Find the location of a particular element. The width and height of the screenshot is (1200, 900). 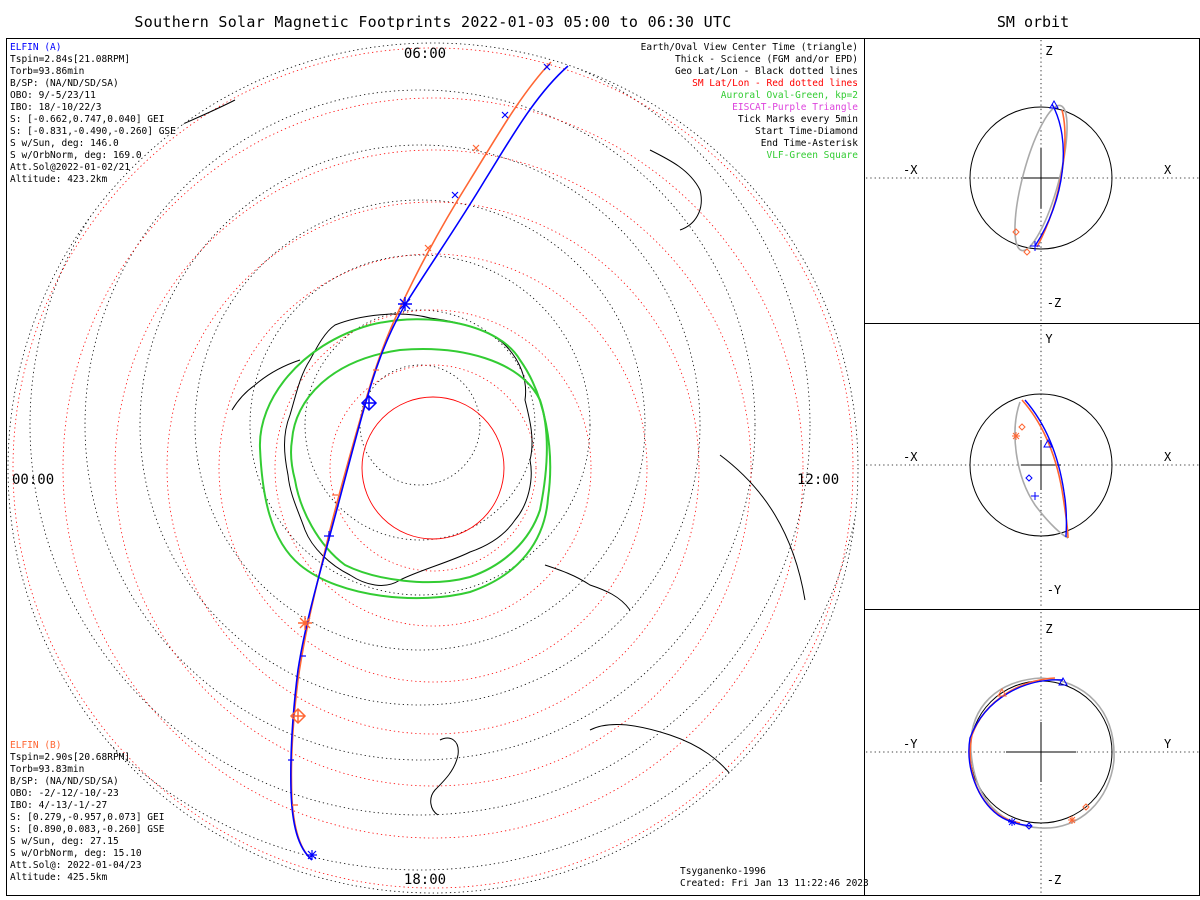

orbit1-top-label: Z is located at coordinates (1048, 51).